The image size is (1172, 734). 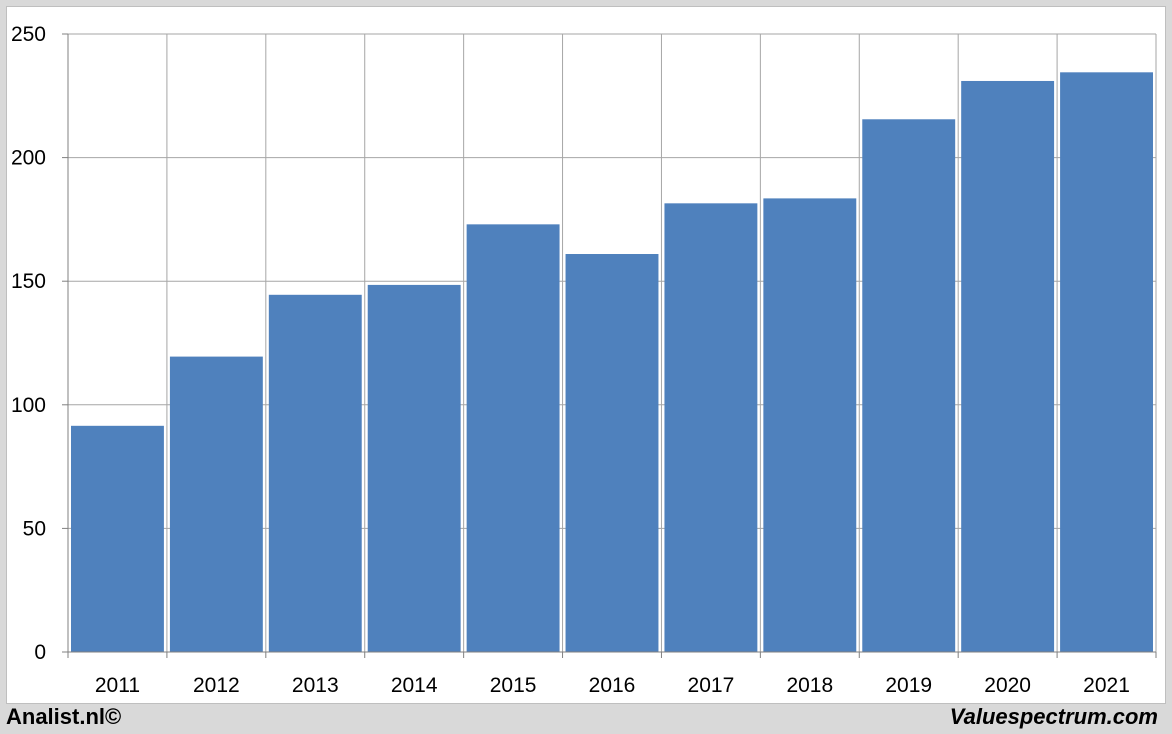 I want to click on footer-right-credit: Valuespectrum.com, so click(x=1053, y=716).